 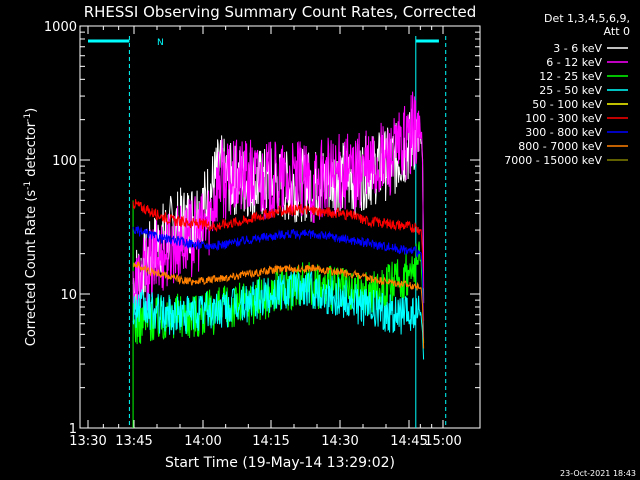 I want to click on footer-date: 23-Oct-2021 18:43, so click(x=598, y=473).